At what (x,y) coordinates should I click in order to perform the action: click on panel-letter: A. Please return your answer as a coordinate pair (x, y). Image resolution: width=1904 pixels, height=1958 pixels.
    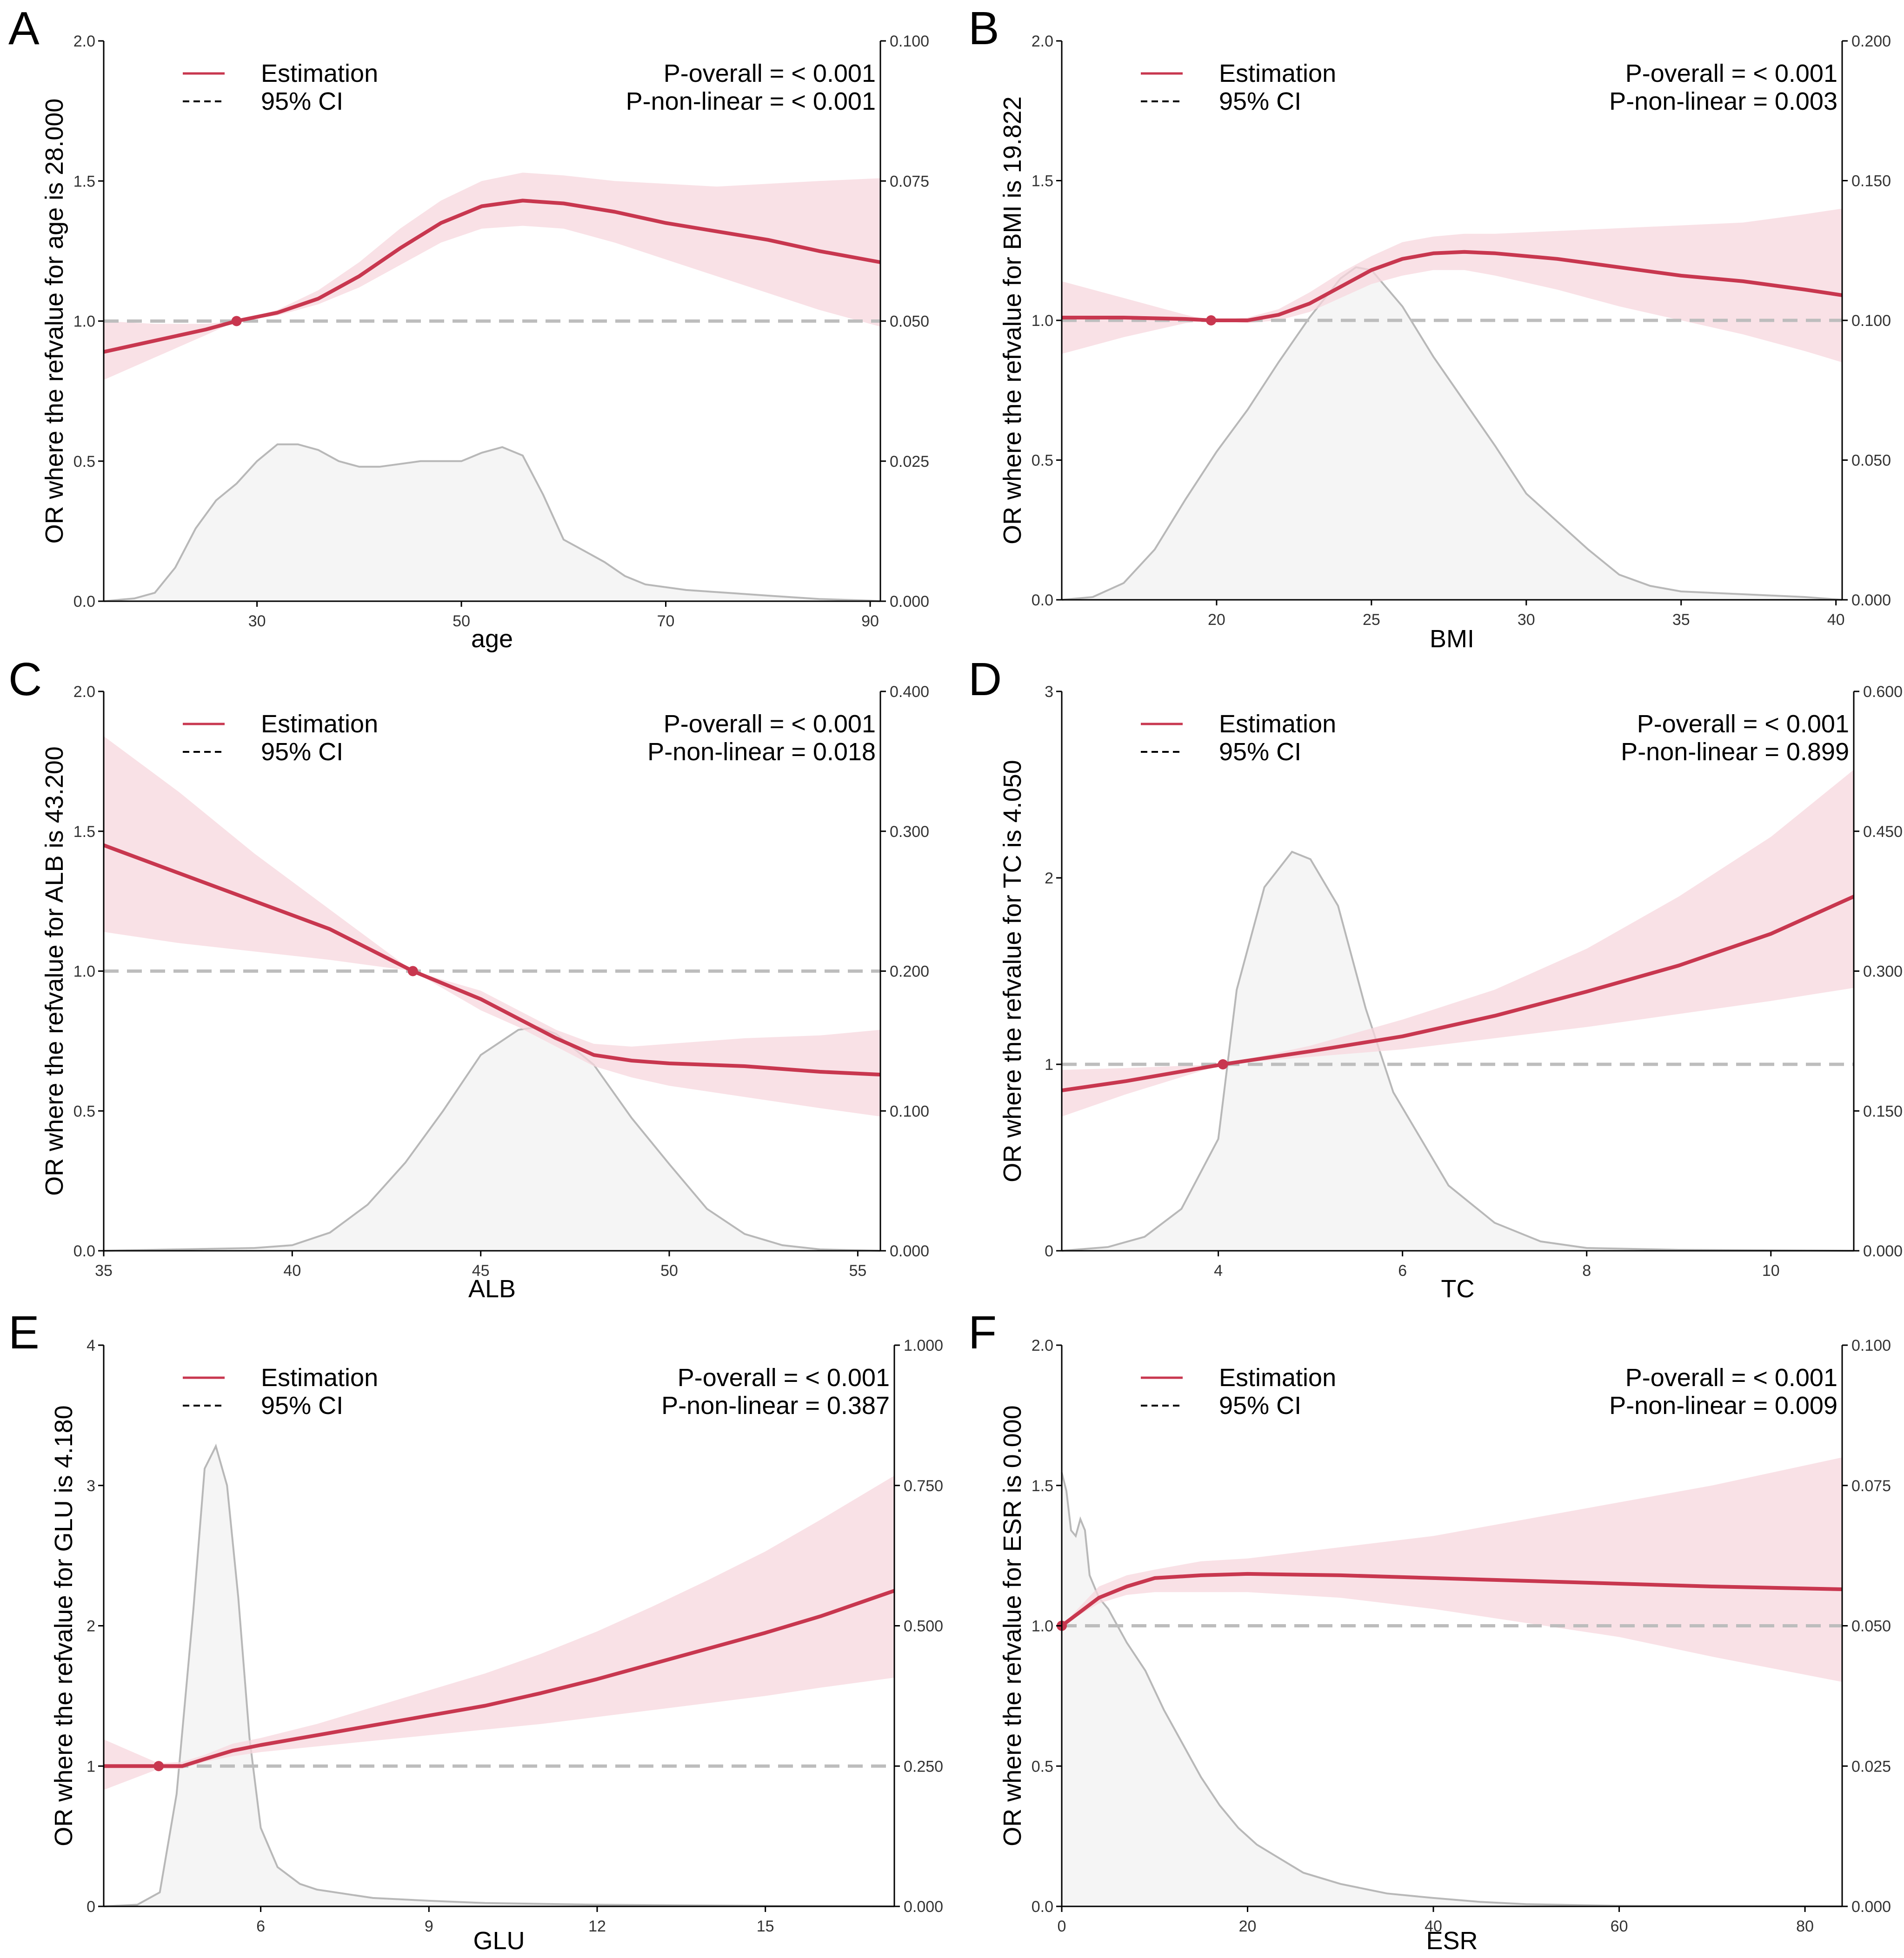
    Looking at the image, I should click on (24, 28).